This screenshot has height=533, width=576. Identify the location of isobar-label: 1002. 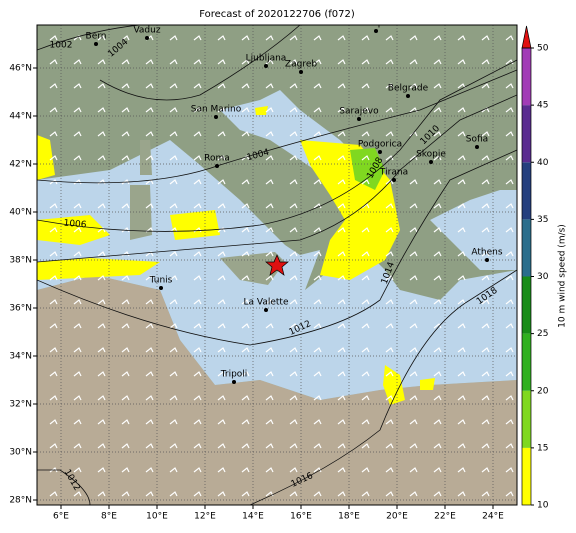
(61, 46).